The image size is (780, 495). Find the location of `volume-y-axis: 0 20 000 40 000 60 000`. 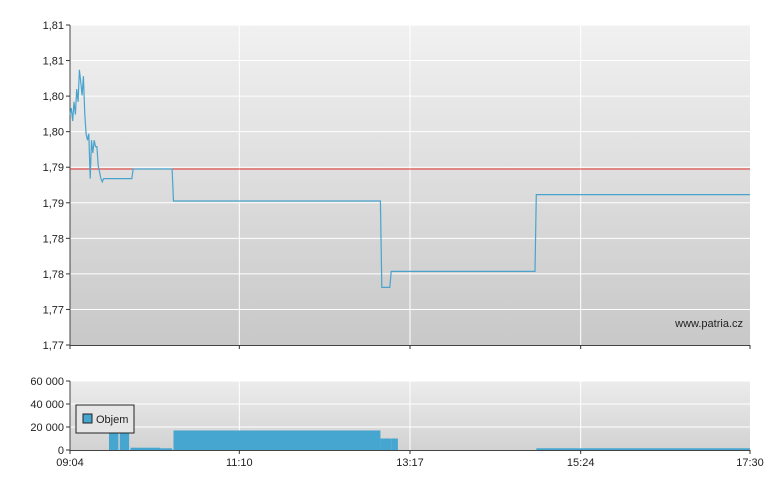

volume-y-axis: 0 20 000 40 000 60 000 is located at coordinates (50, 416).